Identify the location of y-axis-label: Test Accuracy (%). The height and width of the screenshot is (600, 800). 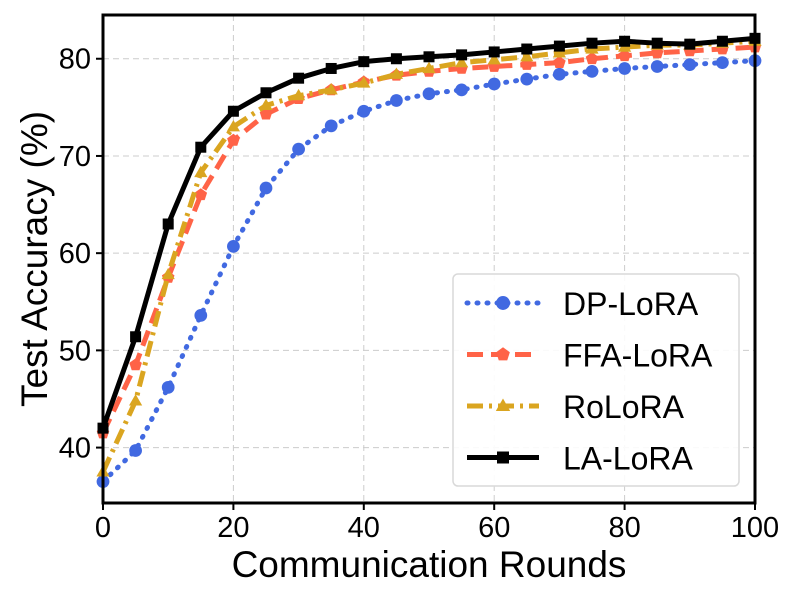
(34, 259).